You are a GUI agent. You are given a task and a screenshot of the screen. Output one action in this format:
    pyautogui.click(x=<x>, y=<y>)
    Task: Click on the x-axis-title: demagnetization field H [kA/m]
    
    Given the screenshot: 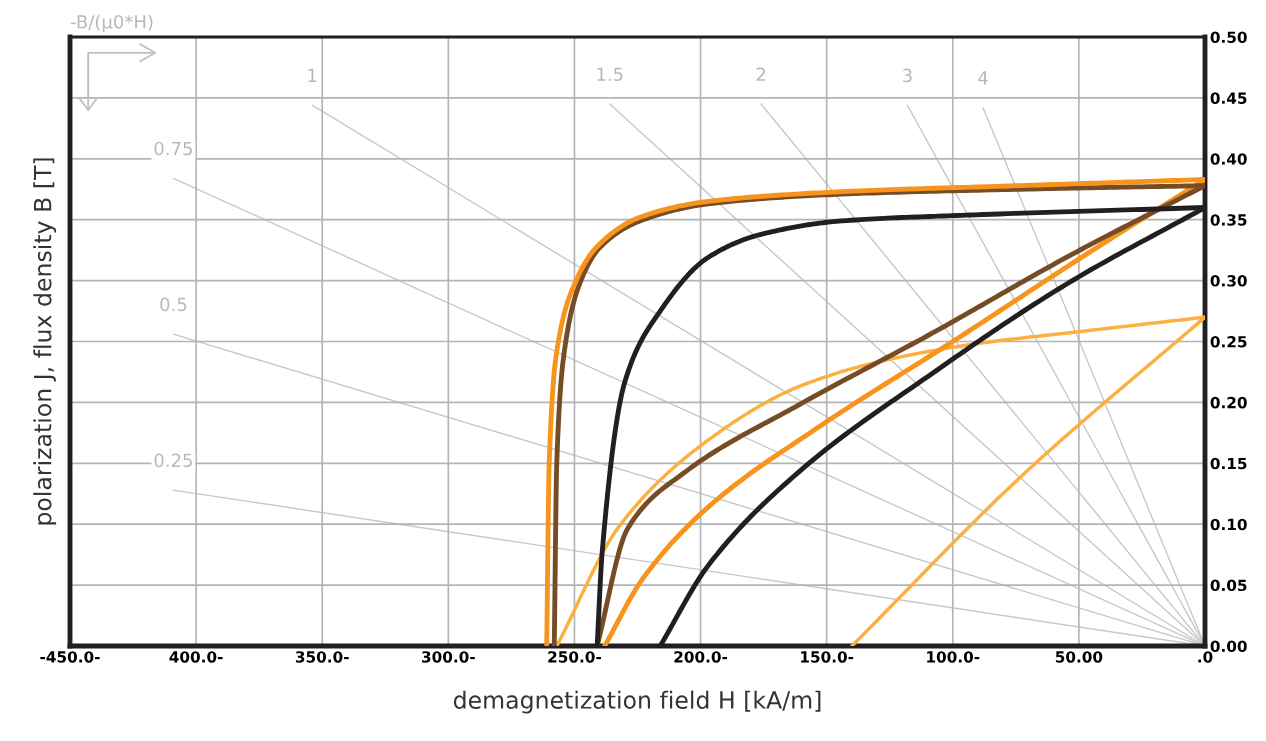 What is the action you would take?
    pyautogui.click(x=637, y=702)
    